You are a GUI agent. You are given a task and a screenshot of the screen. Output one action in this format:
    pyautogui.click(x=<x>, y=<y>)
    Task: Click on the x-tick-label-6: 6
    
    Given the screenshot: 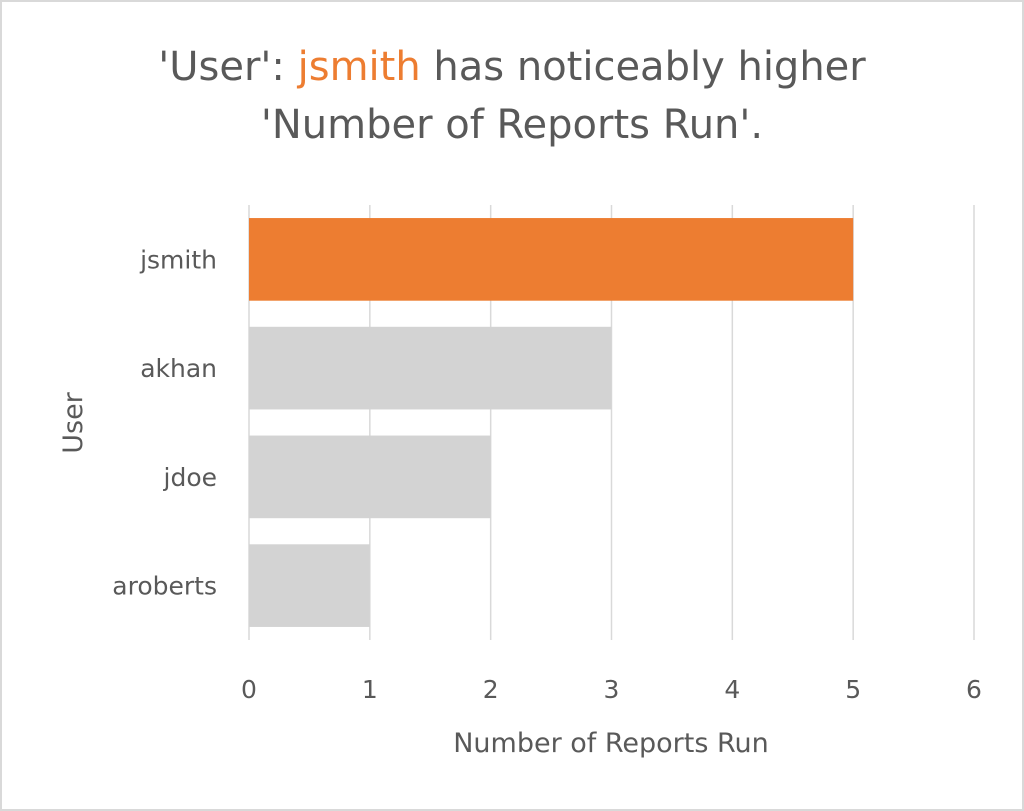 What is the action you would take?
    pyautogui.click(x=974, y=689)
    